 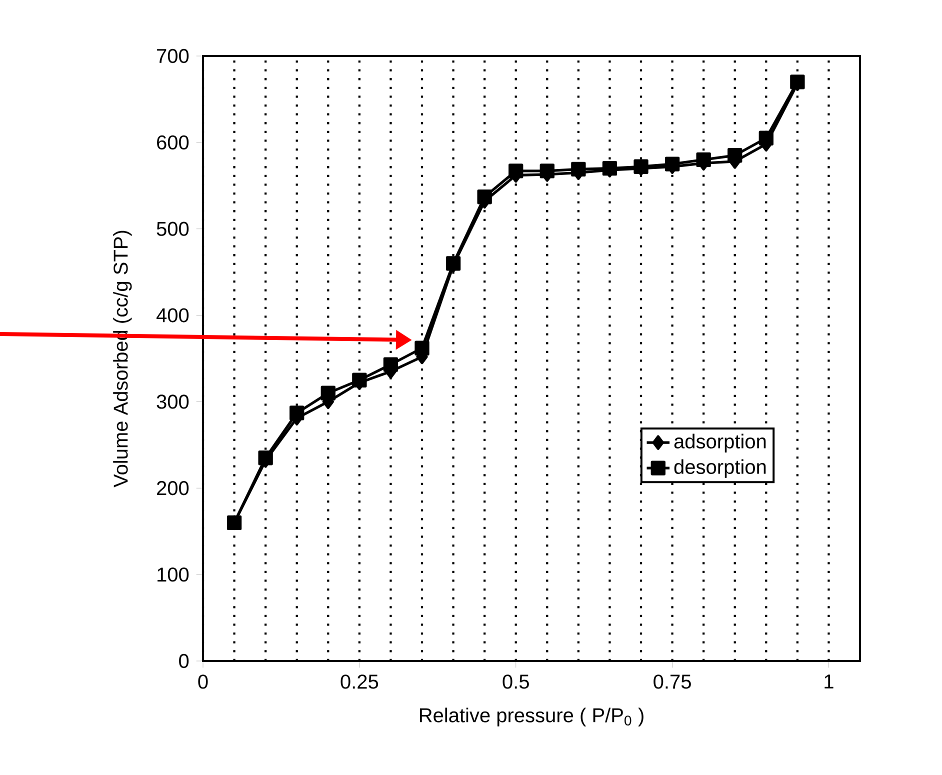 What do you see at coordinates (172, 315) in the screenshot?
I see `y-tick-label: 400` at bounding box center [172, 315].